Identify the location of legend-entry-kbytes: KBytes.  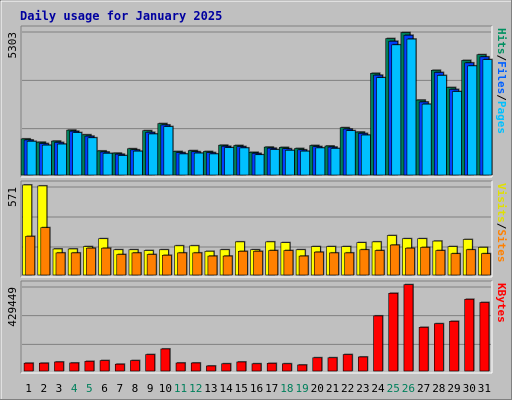
(501, 303).